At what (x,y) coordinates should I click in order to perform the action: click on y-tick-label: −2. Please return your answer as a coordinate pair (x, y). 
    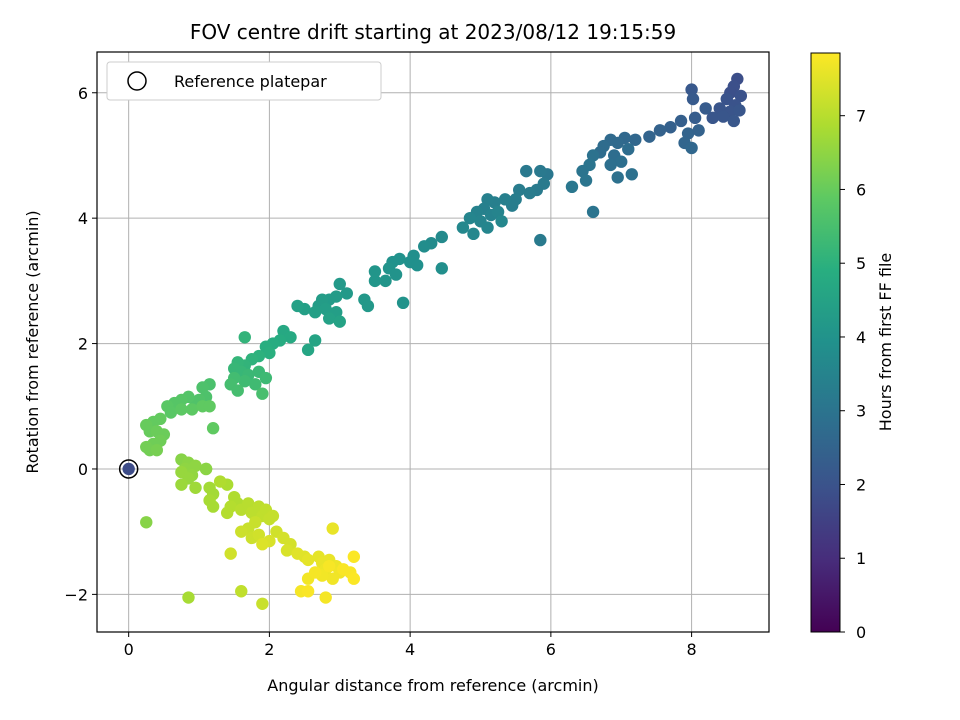
    Looking at the image, I should click on (76, 594).